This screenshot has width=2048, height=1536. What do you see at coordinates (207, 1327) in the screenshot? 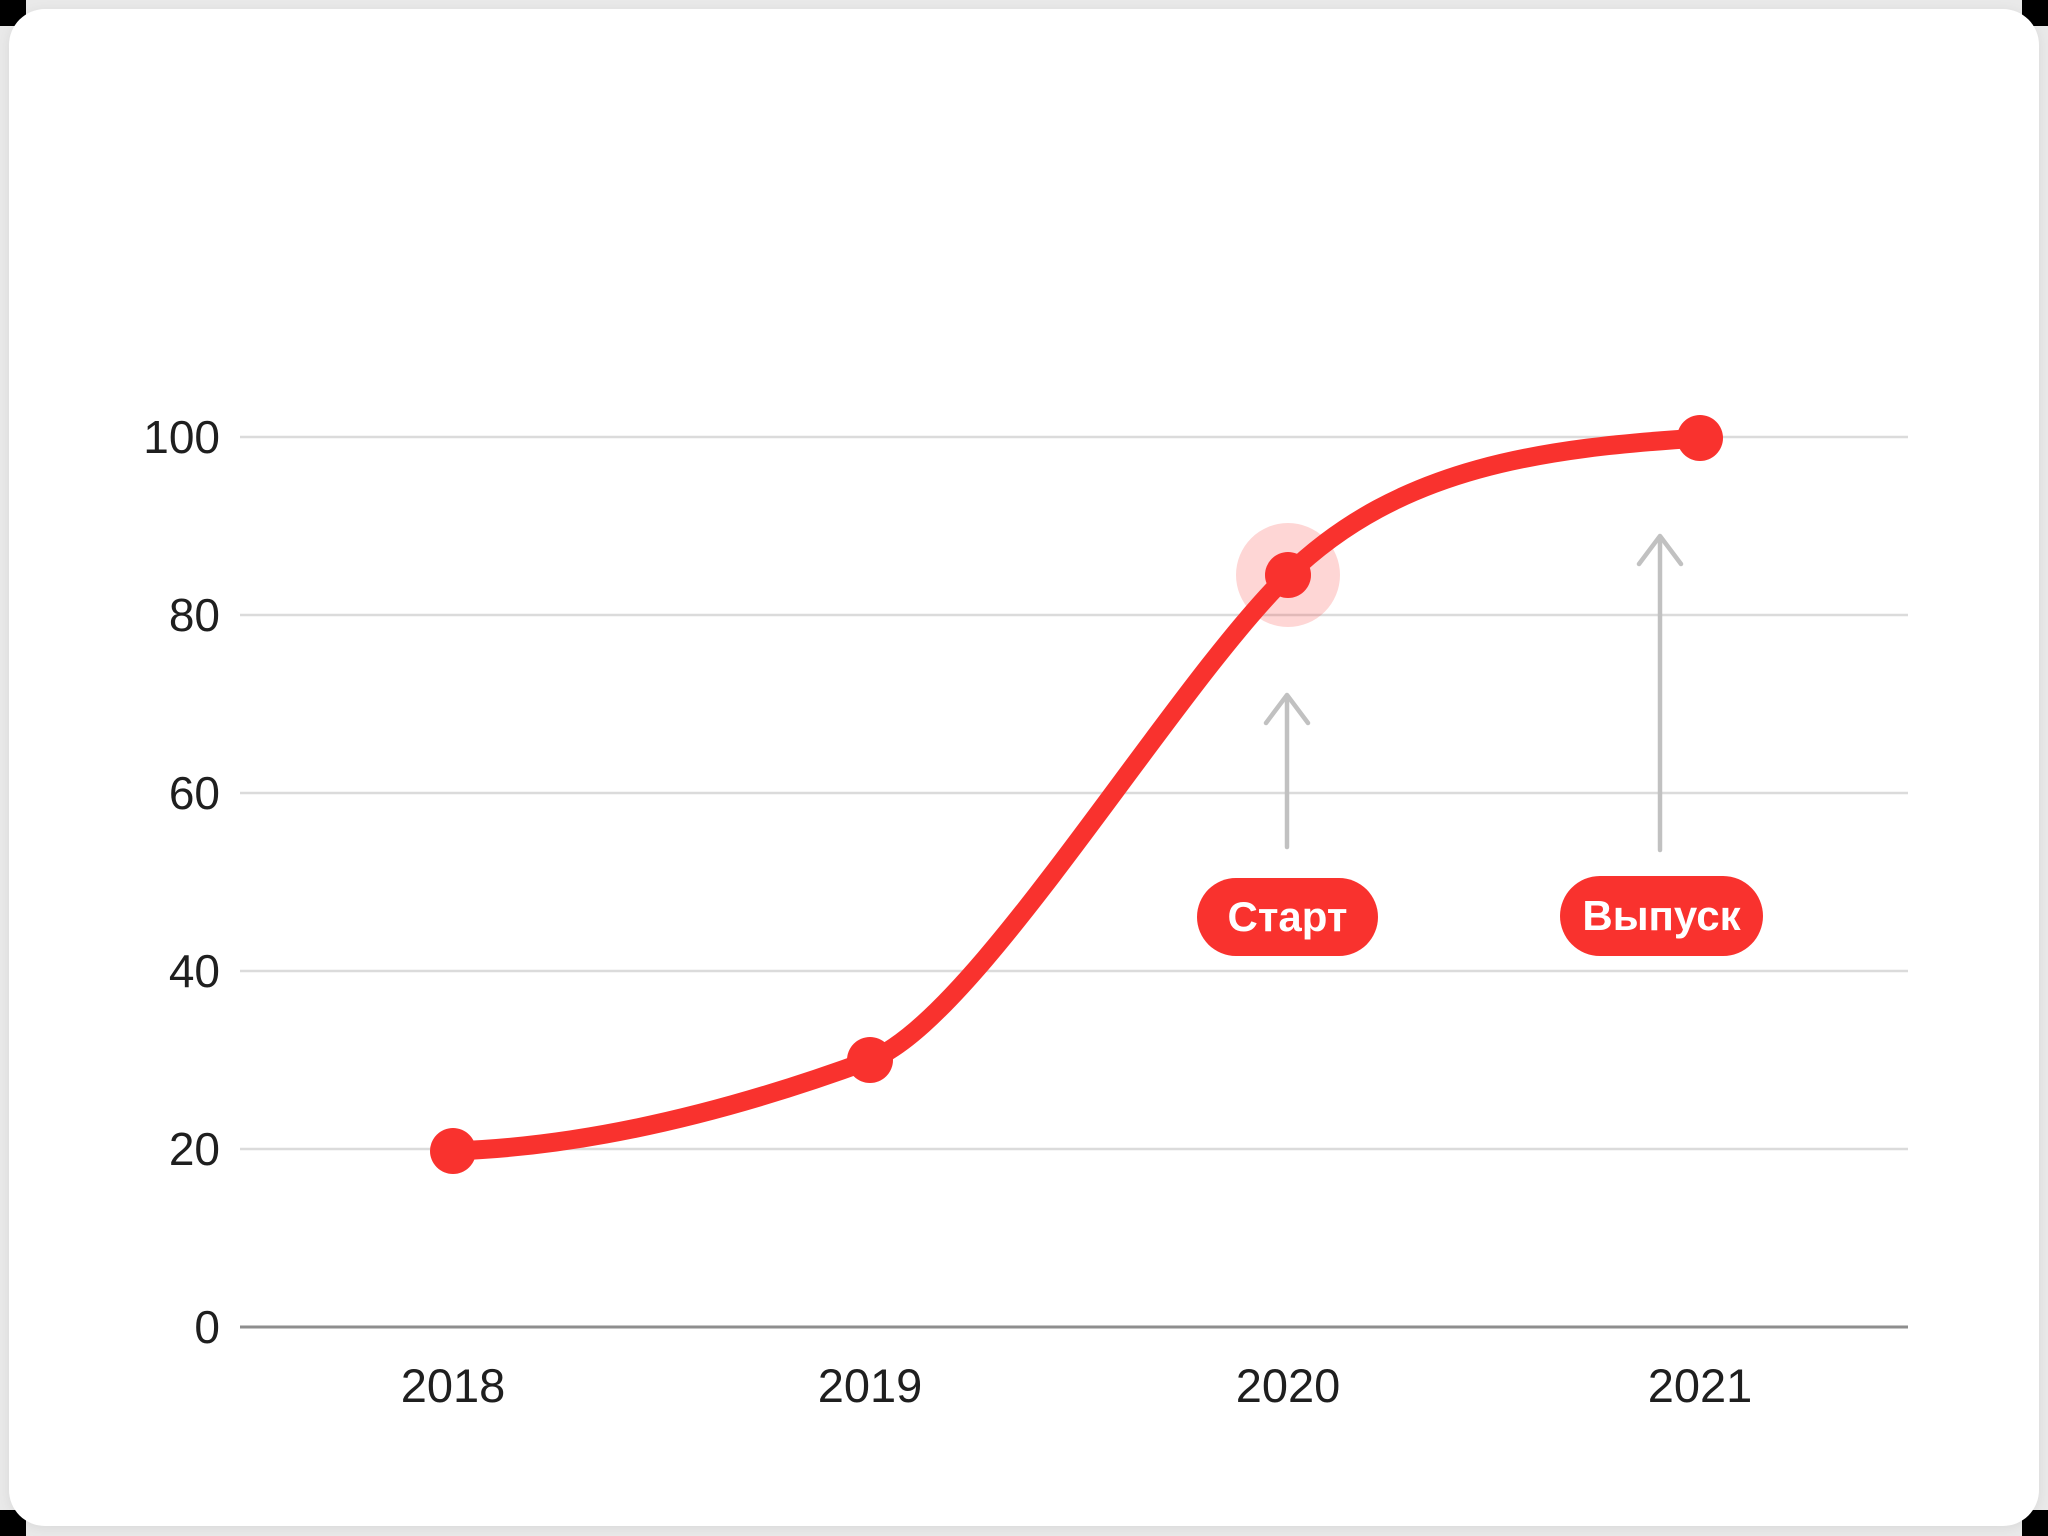
I see `y-tick-0: 0` at bounding box center [207, 1327].